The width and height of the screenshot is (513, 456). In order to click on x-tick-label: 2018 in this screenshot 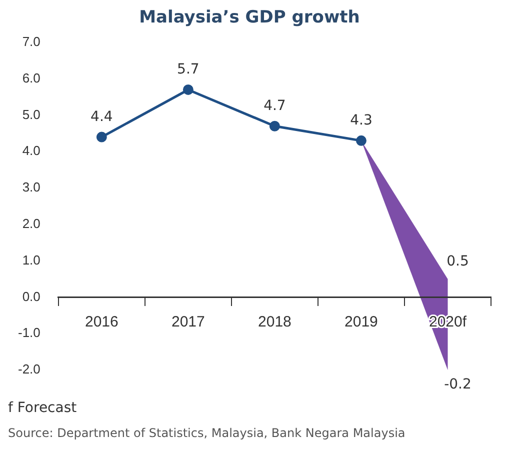, I will do `click(275, 321)`.